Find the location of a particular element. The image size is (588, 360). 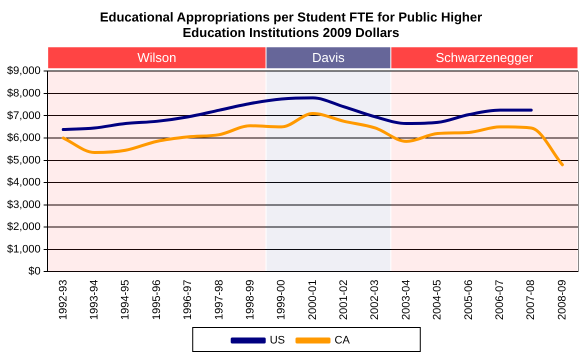

x-tick-label: 2004-05 is located at coordinates (438, 300).